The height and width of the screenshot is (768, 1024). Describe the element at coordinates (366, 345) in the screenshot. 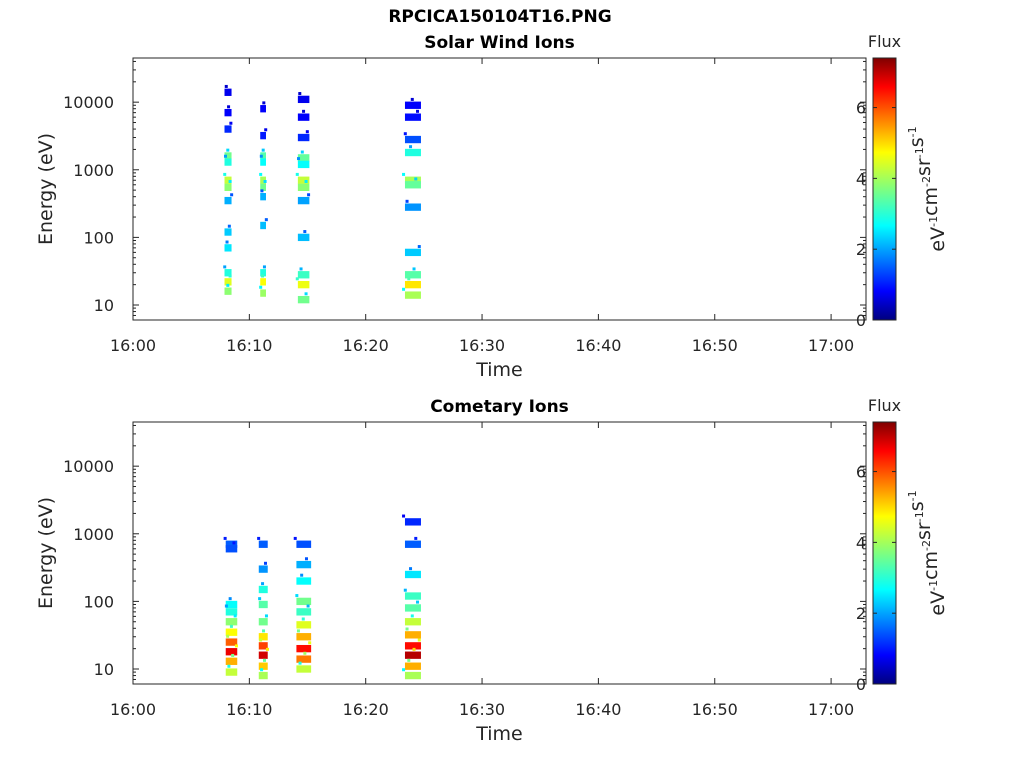

I see `x-tick-label: 16:20` at that location.